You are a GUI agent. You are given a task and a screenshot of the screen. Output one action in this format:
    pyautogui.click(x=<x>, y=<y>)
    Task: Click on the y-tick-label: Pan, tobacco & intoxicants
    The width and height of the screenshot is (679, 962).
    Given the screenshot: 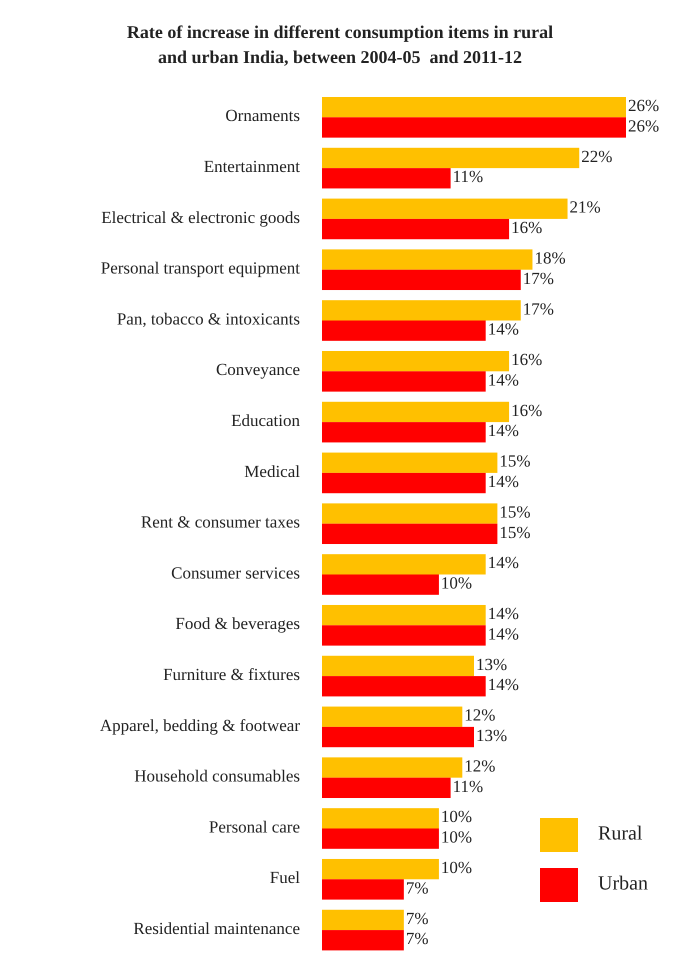 What is the action you would take?
    pyautogui.click(x=208, y=318)
    